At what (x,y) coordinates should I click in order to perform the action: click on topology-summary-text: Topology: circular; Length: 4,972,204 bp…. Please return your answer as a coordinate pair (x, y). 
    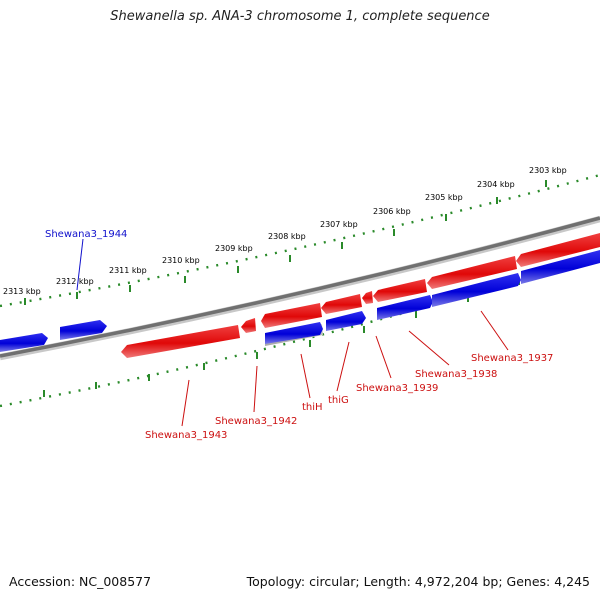
    Looking at the image, I should click on (418, 581).